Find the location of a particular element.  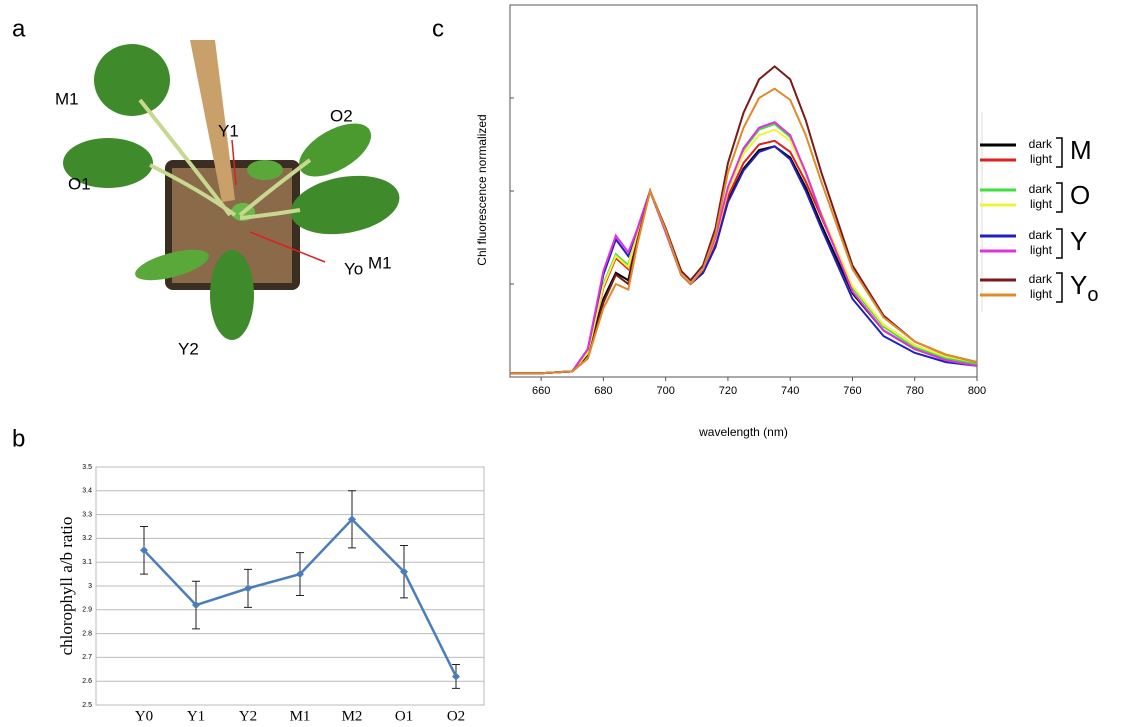

x-tick-label: 680 is located at coordinates (603, 391).